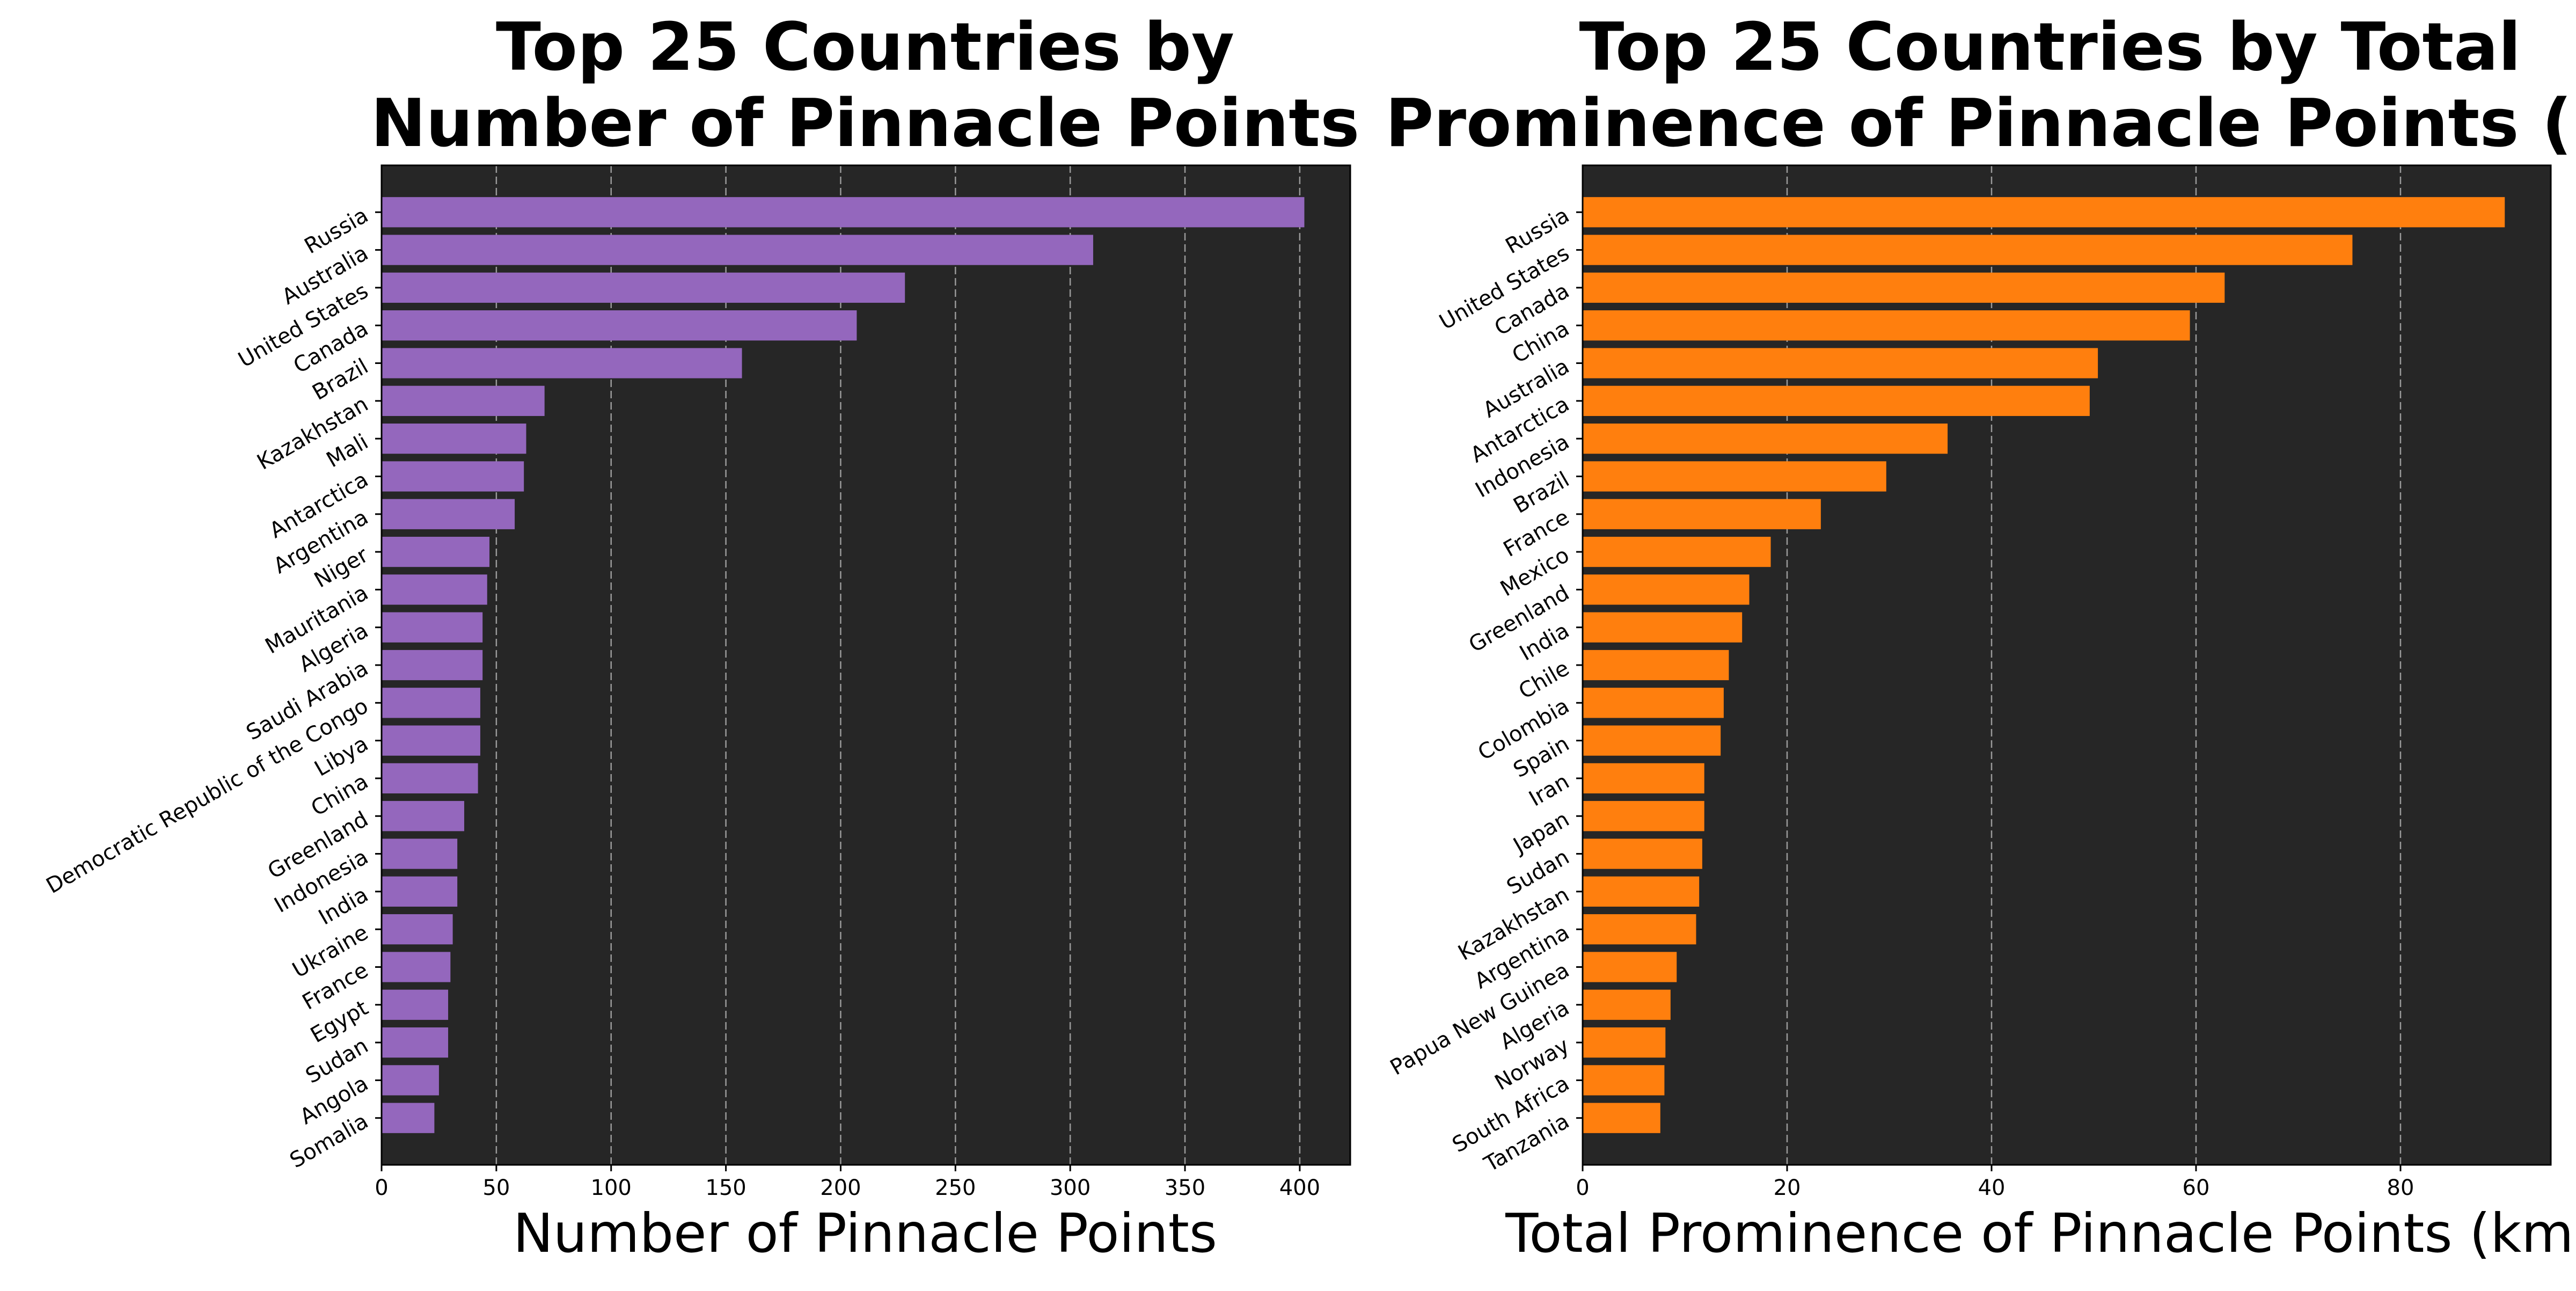  I want to click on x-tick-label: 250, so click(955, 1188).